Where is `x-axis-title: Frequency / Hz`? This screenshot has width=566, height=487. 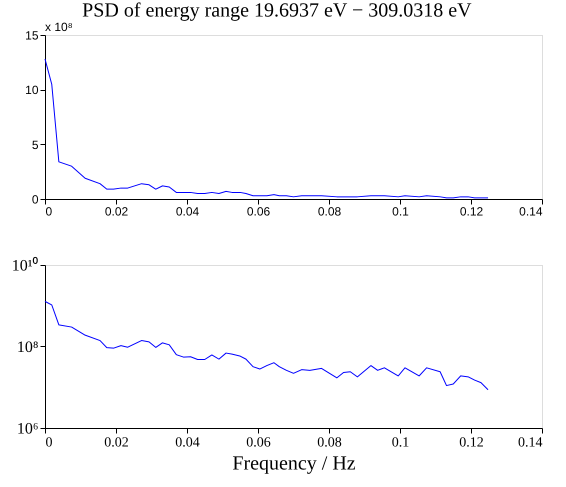
x-axis-title: Frequency / Hz is located at coordinates (294, 463).